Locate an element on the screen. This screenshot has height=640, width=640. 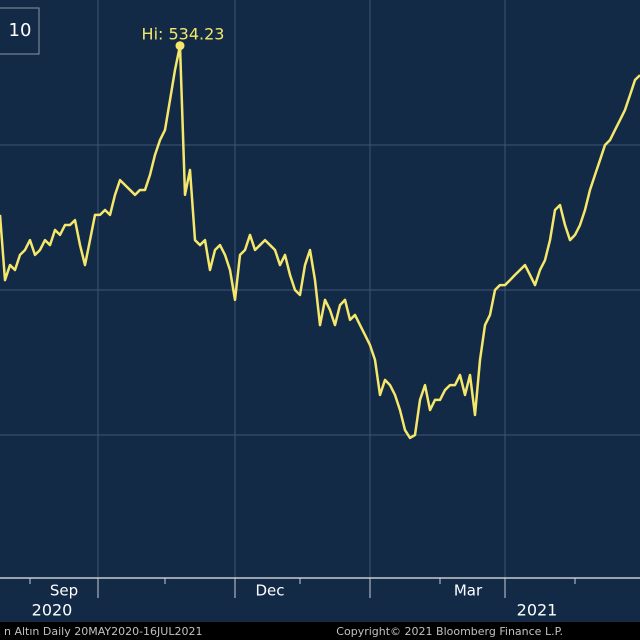
box-label: 10 is located at coordinates (20, 30).